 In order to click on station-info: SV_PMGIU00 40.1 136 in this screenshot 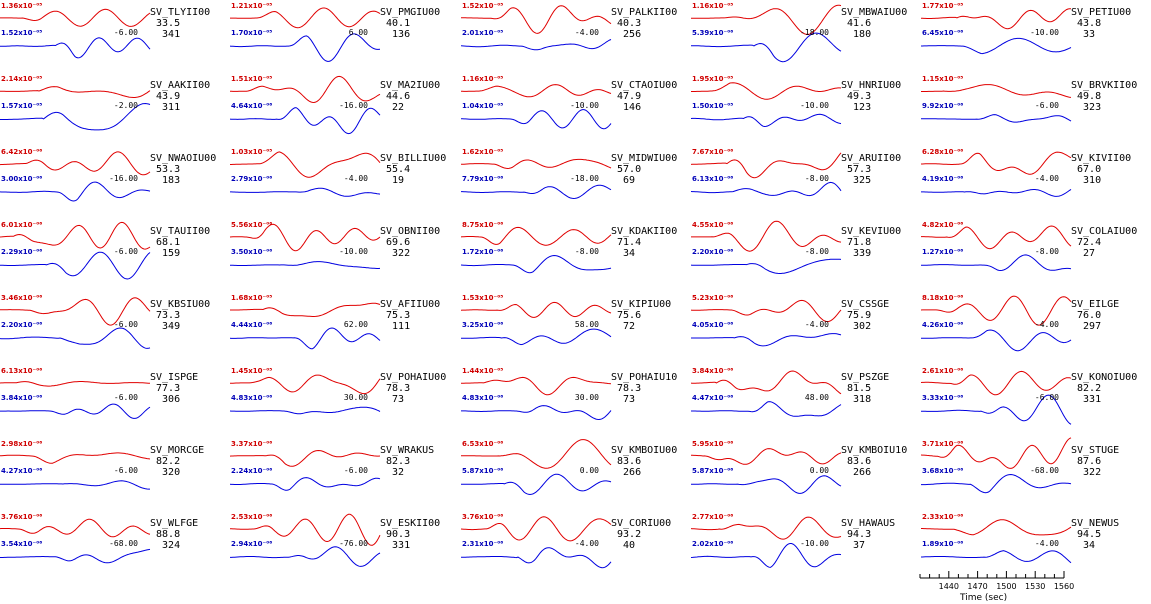, I will do `click(410, 23)`.